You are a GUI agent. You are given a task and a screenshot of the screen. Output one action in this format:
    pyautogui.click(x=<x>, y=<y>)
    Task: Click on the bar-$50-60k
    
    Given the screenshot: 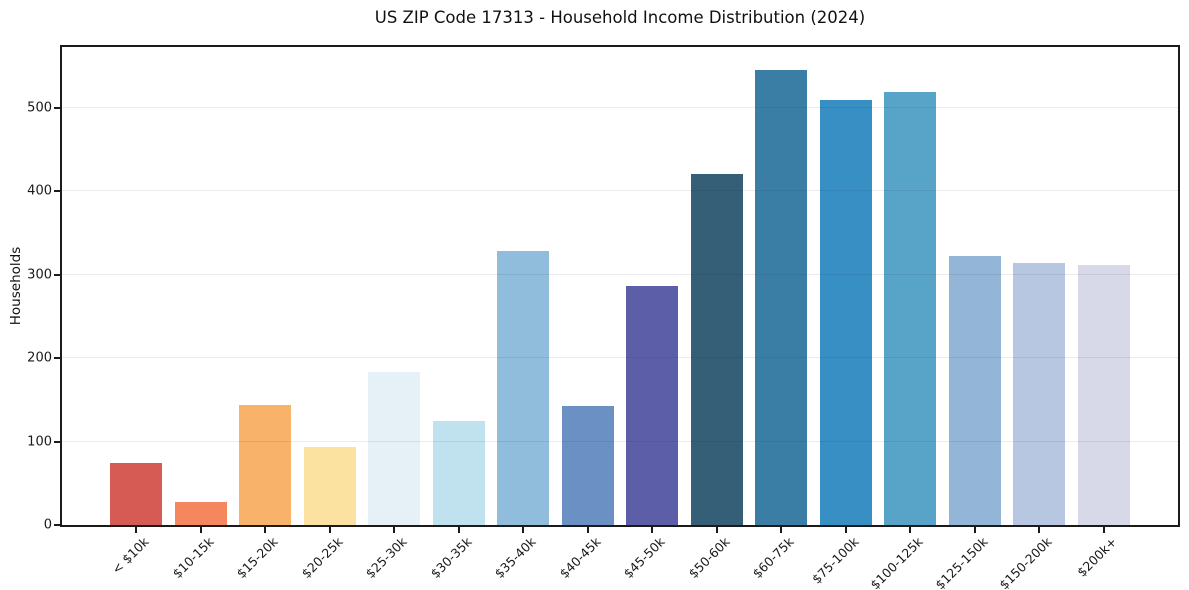 What is the action you would take?
    pyautogui.click(x=716, y=349)
    